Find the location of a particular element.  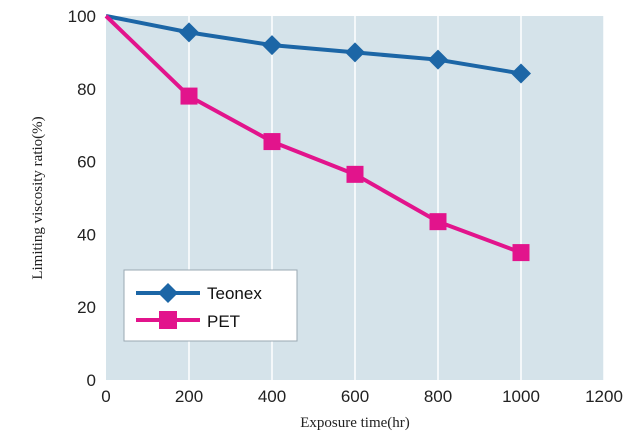

x-tick-label: 0 is located at coordinates (105, 396).